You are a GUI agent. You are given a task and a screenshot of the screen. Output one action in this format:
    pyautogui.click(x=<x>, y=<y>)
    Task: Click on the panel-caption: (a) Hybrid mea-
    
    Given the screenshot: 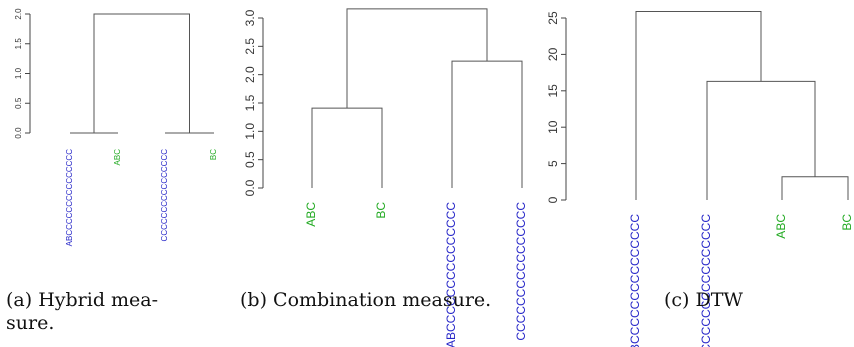 What is the action you would take?
    pyautogui.click(x=82, y=300)
    